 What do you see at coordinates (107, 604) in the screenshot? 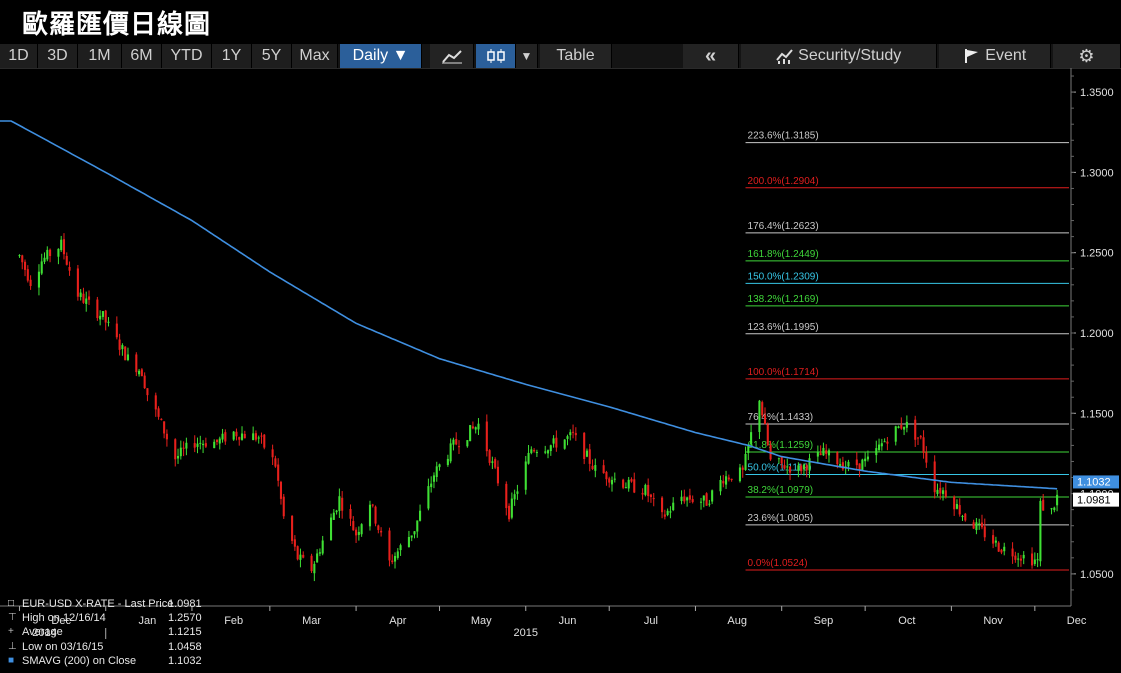
I see `legend-row: □ EUR-USD X-RATE - Last Price 1.0981` at bounding box center [107, 604].